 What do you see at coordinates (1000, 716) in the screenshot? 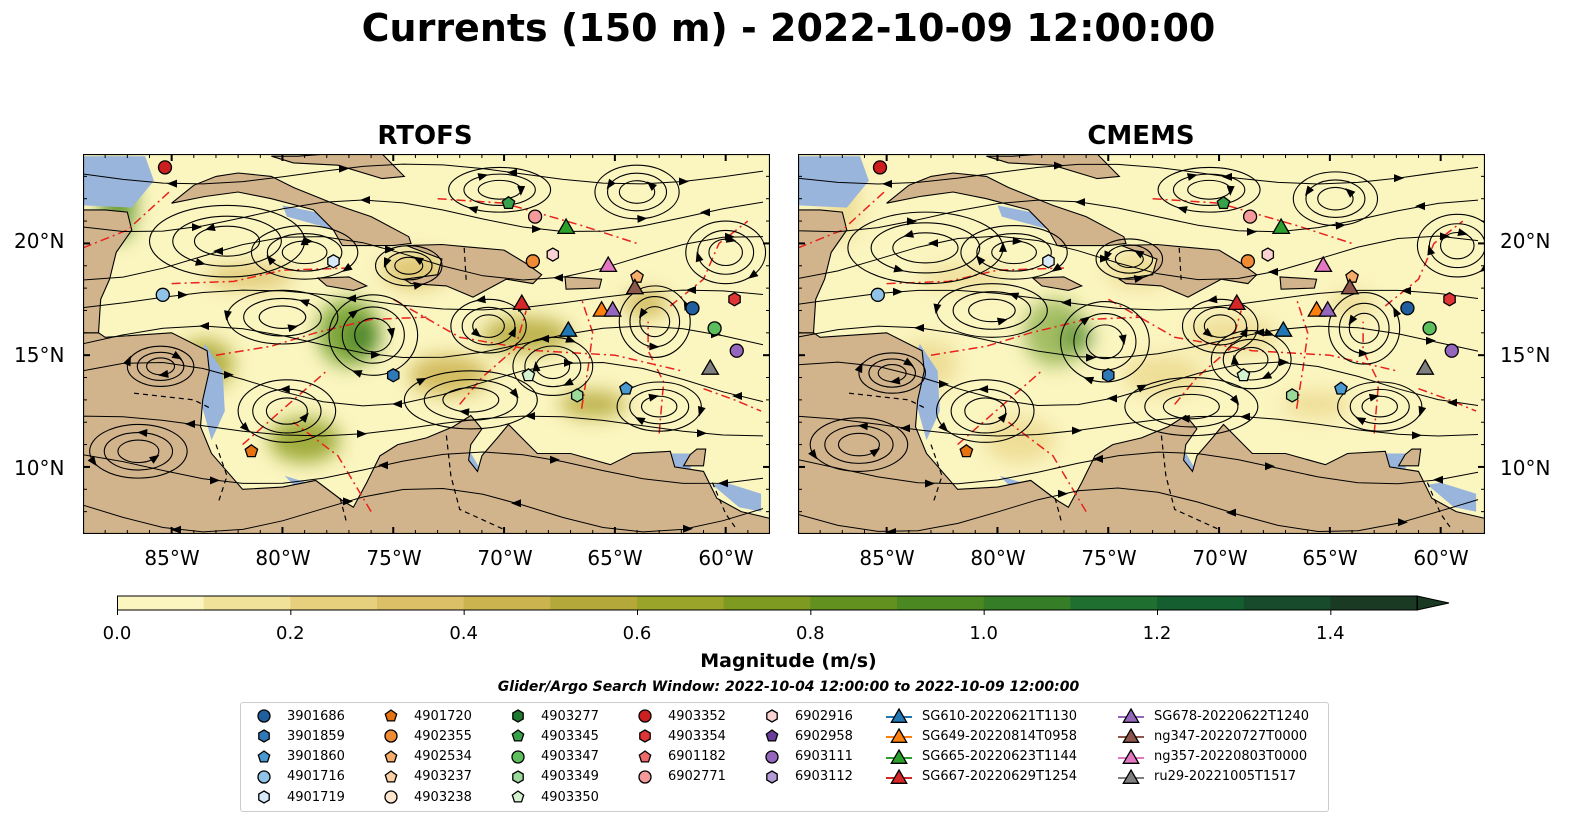
I see `legend-label: SG610-20220621T1130` at bounding box center [1000, 716].